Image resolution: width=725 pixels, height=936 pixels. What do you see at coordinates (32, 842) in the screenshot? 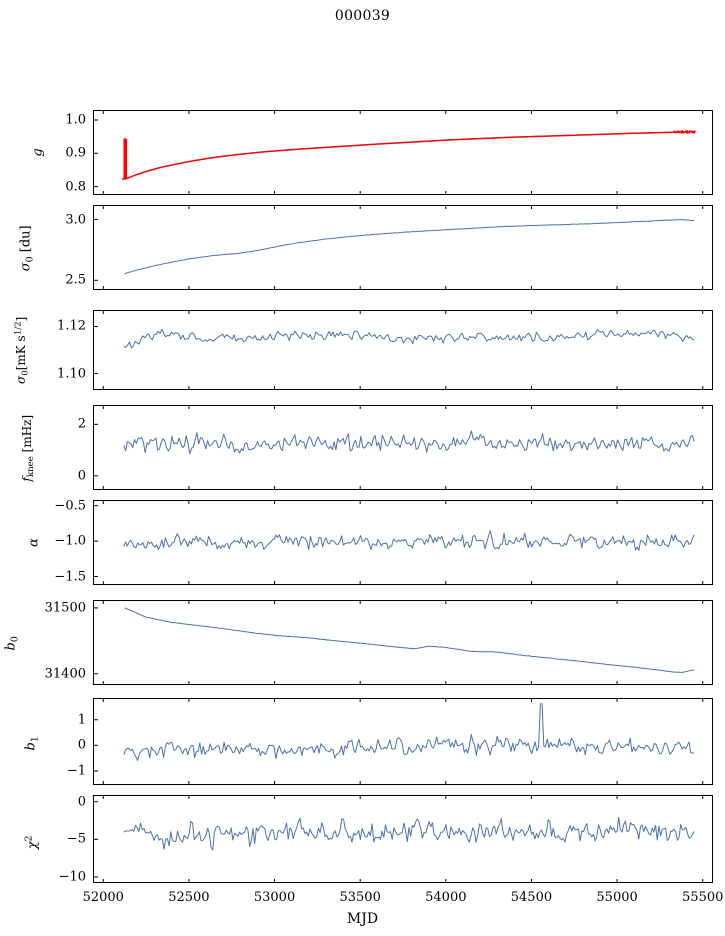
I see `ylabel-chi2: χ2` at bounding box center [32, 842].